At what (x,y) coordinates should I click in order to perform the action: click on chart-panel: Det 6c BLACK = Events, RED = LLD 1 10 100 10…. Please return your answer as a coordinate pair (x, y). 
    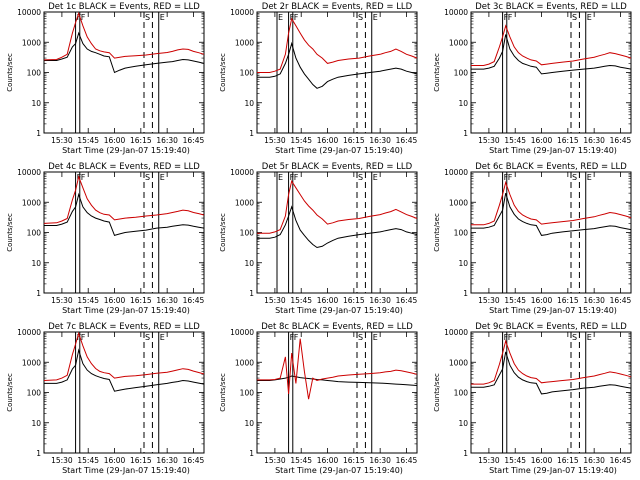
    Looking at the image, I should click on (532, 238).